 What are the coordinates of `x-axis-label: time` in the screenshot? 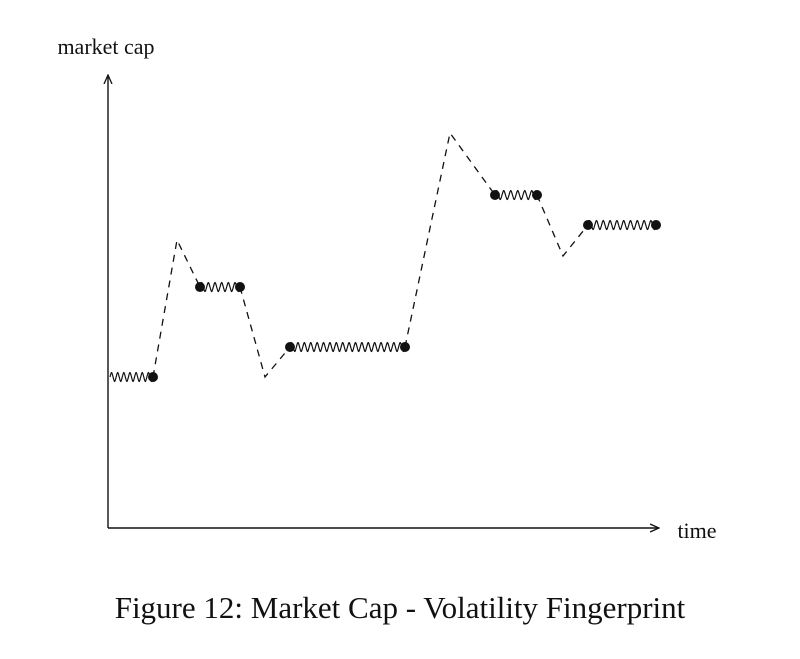 It's located at (696, 530).